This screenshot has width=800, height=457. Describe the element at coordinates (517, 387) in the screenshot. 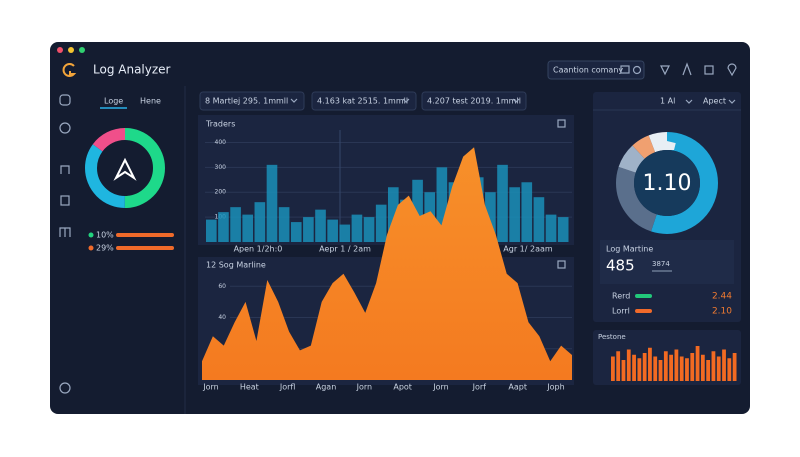

I see `x-tick-label: Aapt` at that location.